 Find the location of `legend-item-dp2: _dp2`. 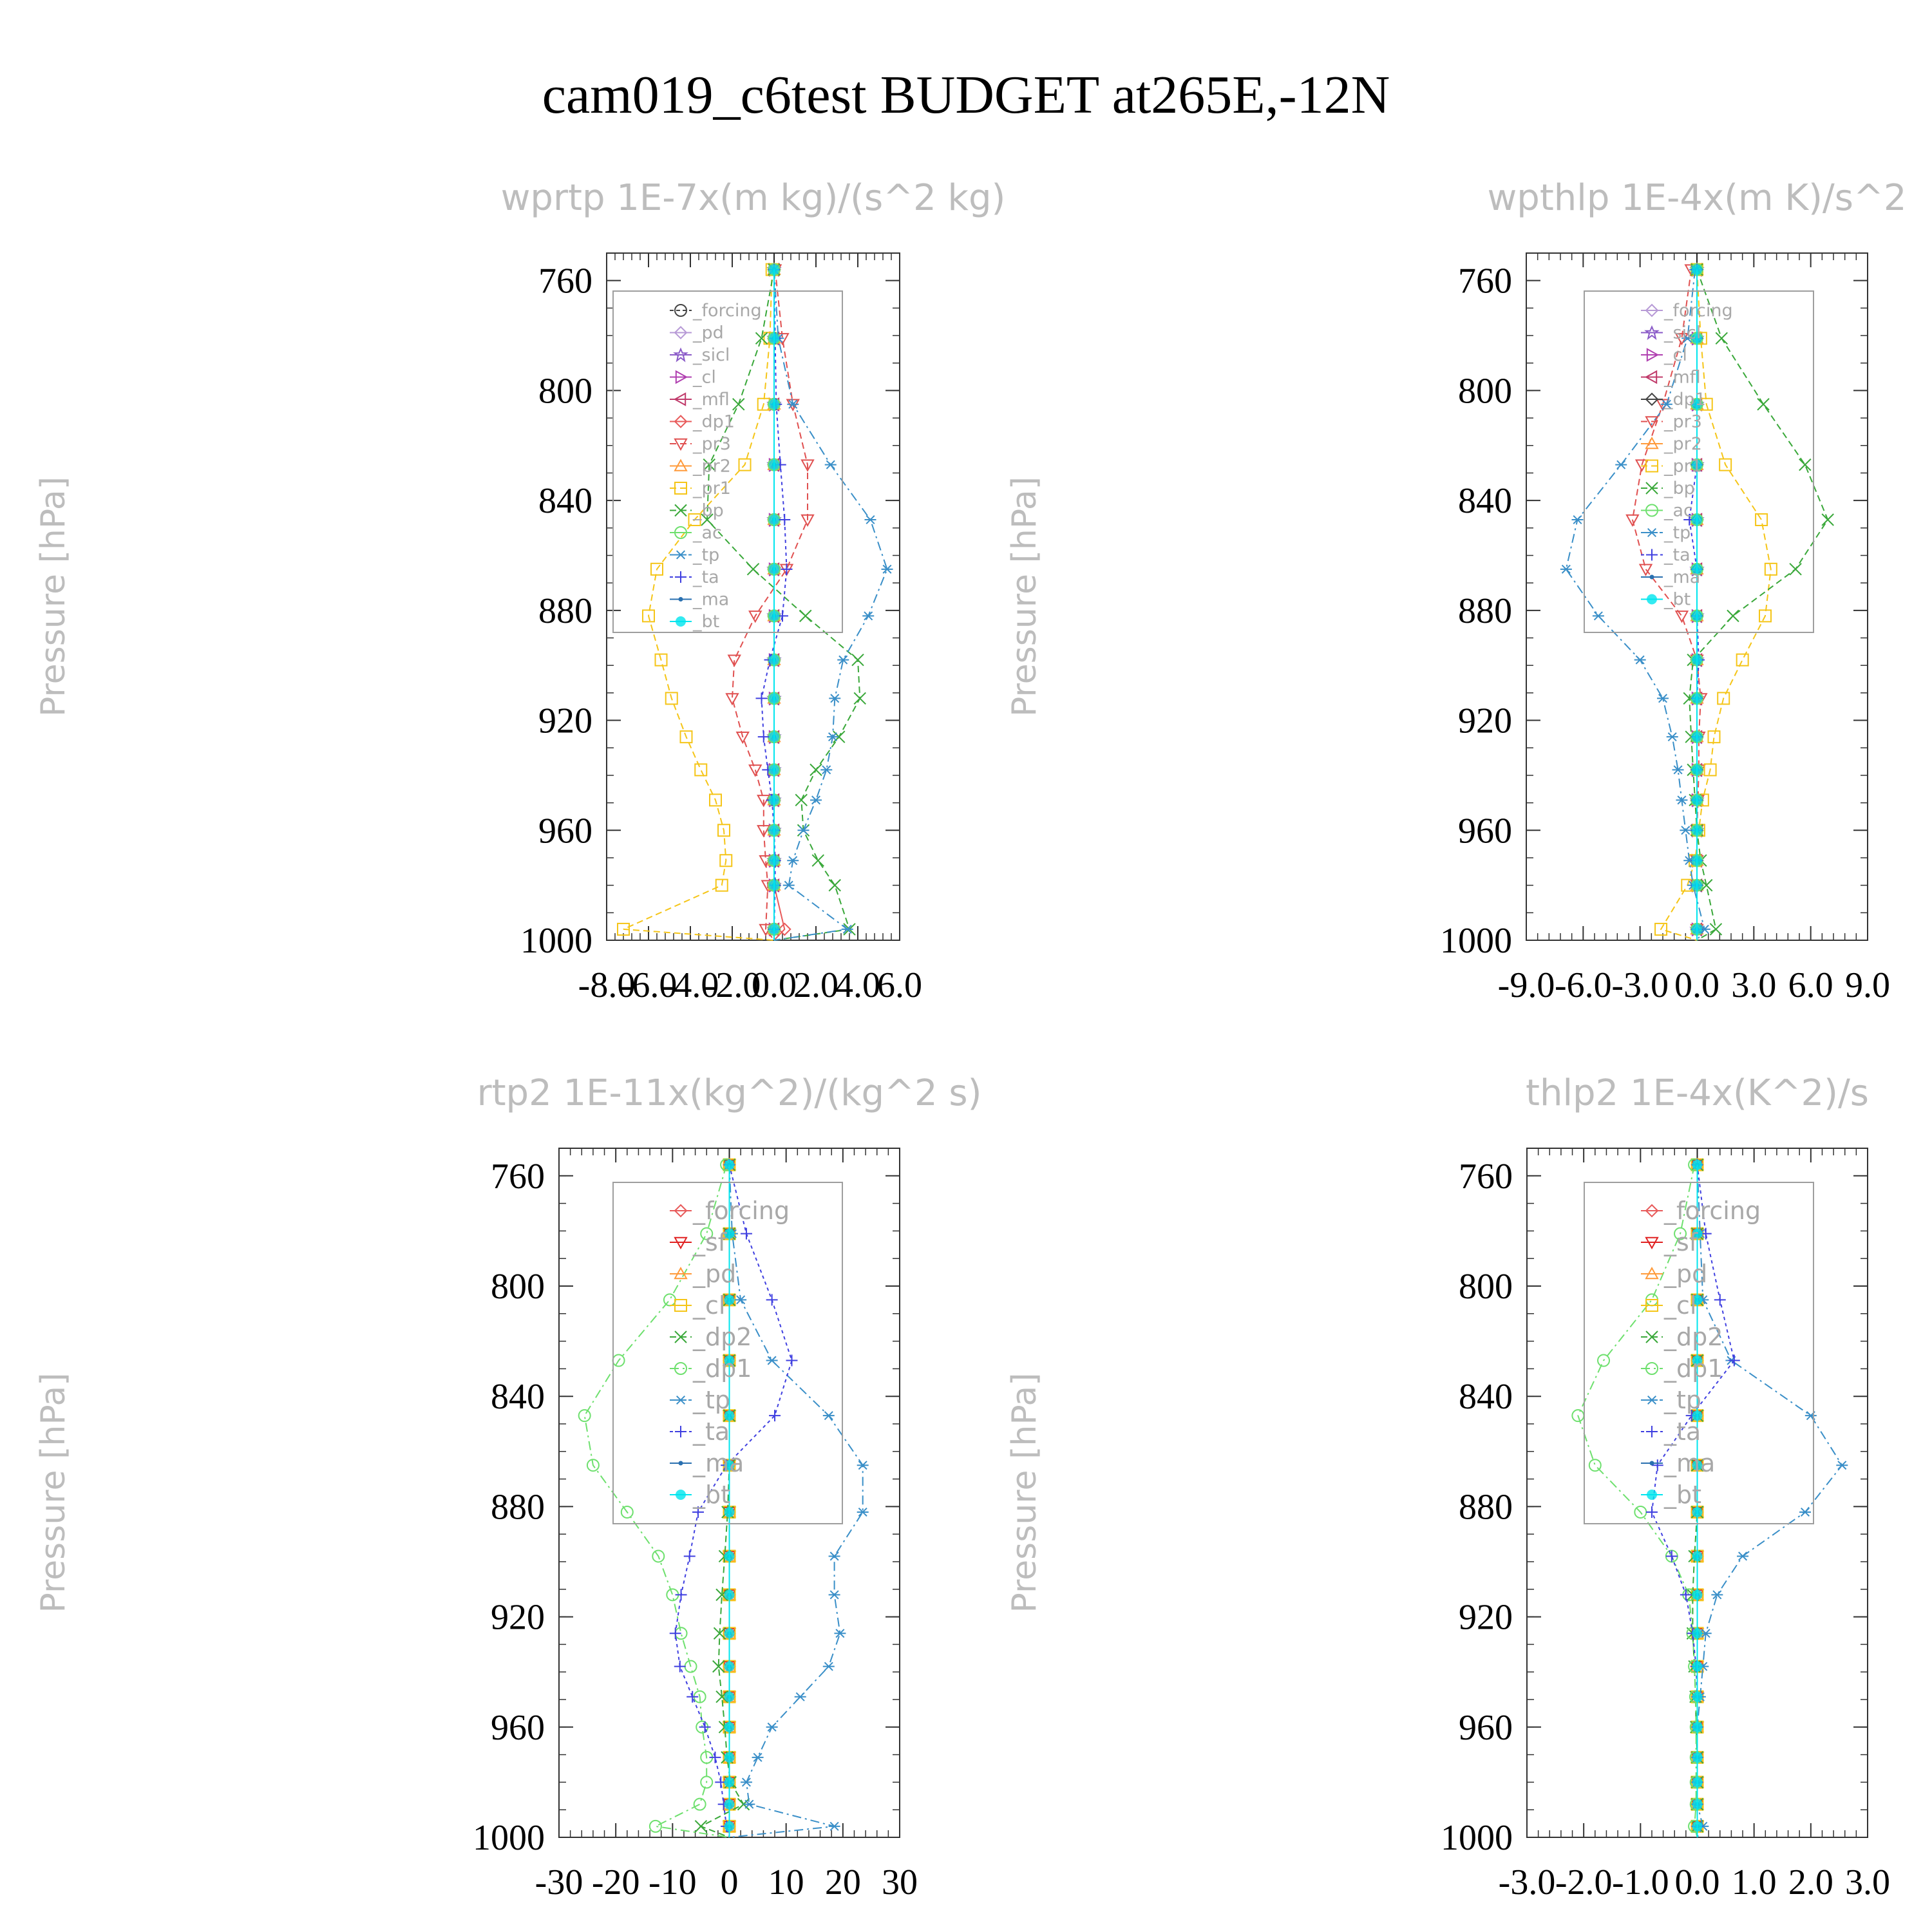

legend-item-dp2: _dp2 is located at coordinates (711, 1337).